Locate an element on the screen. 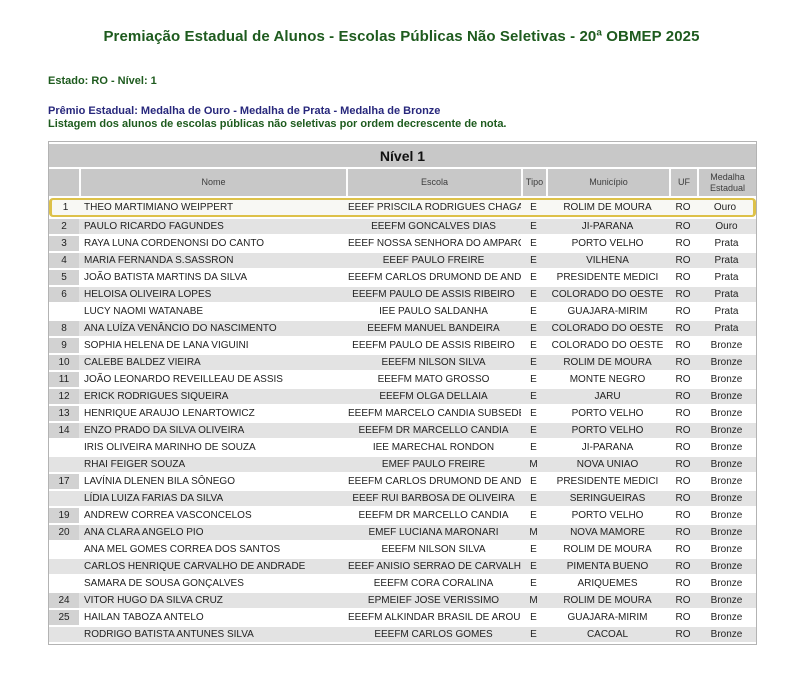  student-name-cell: PAULO RICARDO FAGUNDES is located at coordinates (154, 226).